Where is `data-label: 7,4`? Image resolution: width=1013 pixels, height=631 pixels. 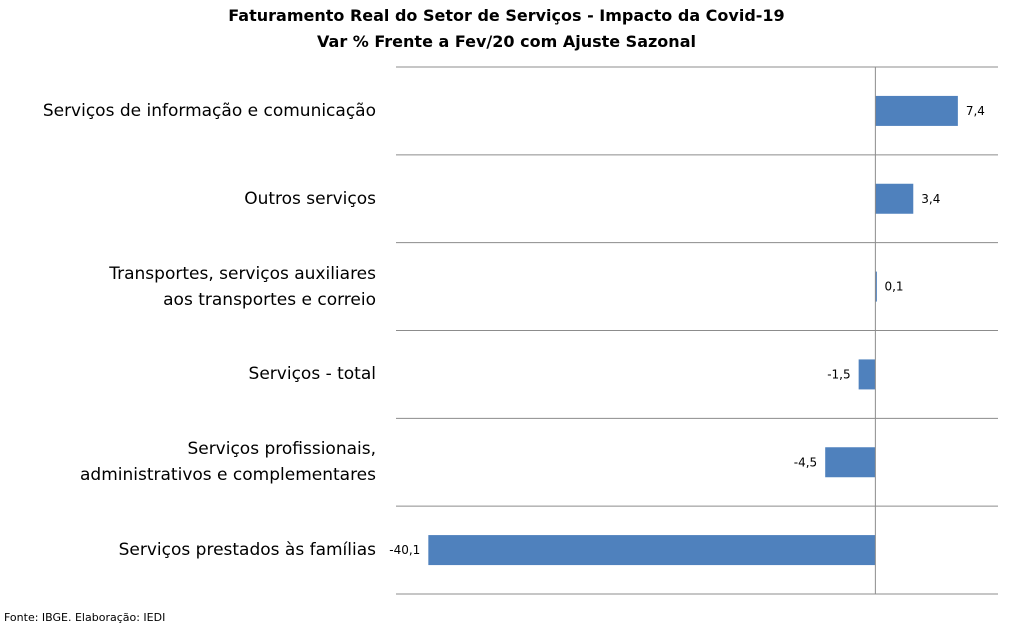
data-label: 7,4 is located at coordinates (975, 111).